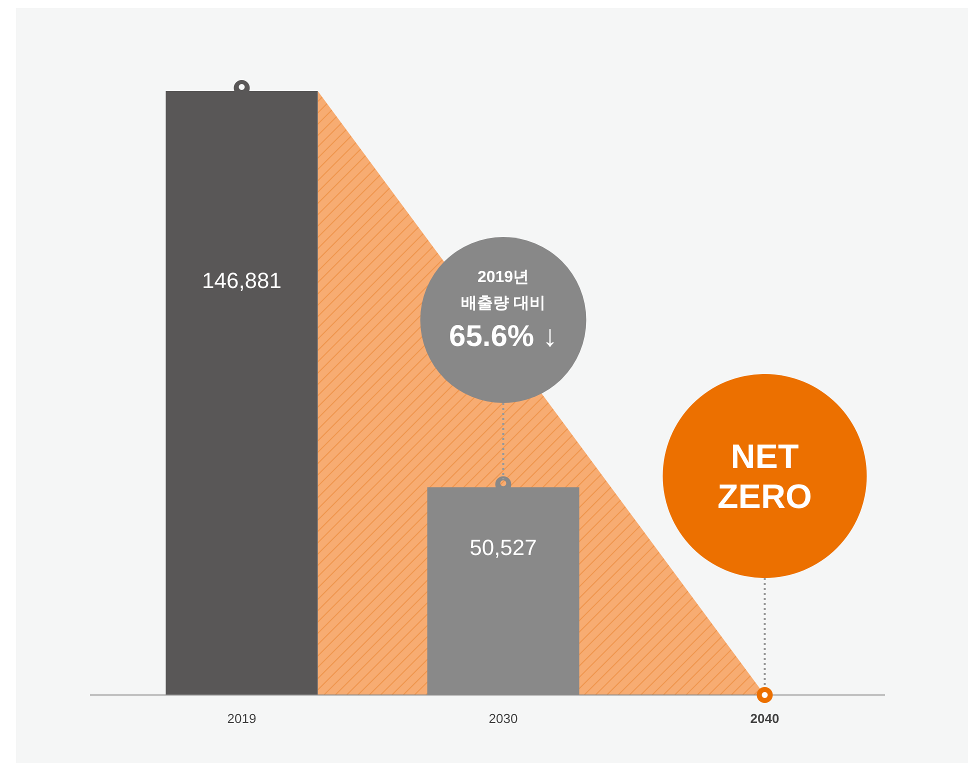 The image size is (968, 763). What do you see at coordinates (765, 477) in the screenshot?
I see `annotation: NET ZERO` at bounding box center [765, 477].